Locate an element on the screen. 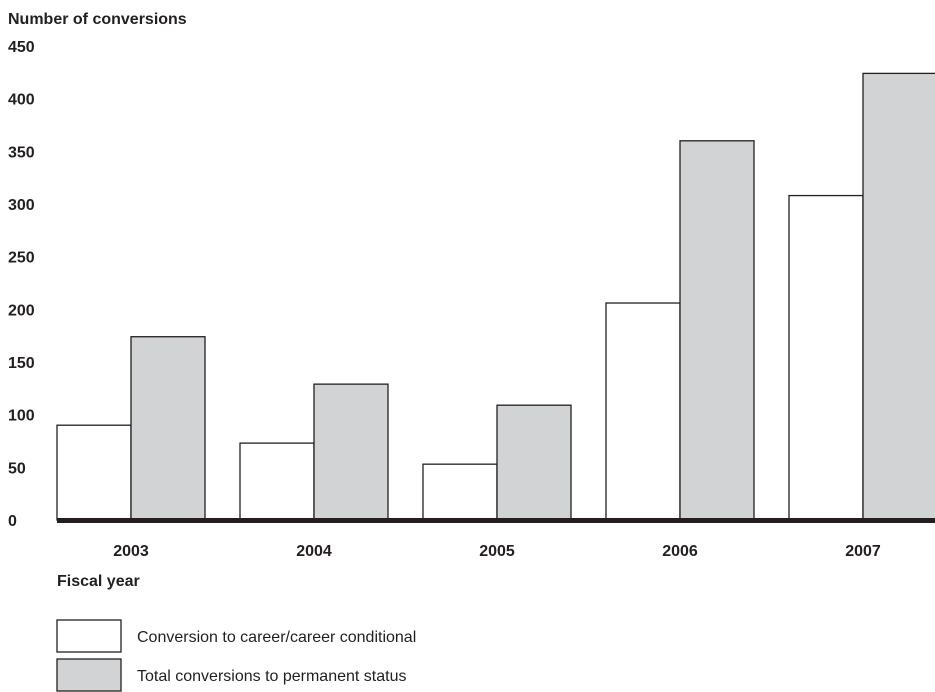  x-axis-baseline is located at coordinates (496, 520).